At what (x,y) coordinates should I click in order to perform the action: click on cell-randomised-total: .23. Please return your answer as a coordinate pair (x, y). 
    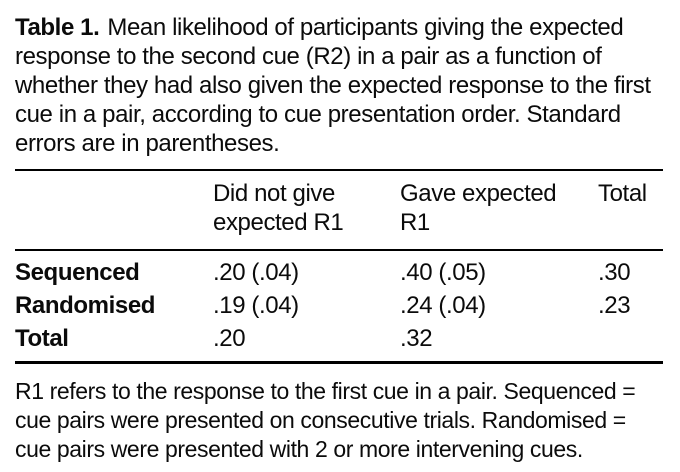
    Looking at the image, I should click on (614, 305).